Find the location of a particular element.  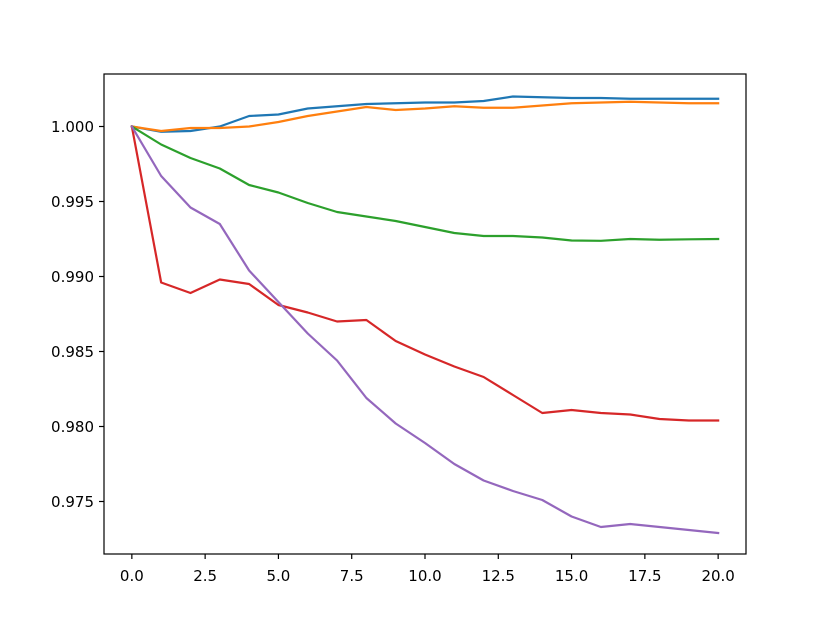

x-tick-label: 7.5 is located at coordinates (352, 576).